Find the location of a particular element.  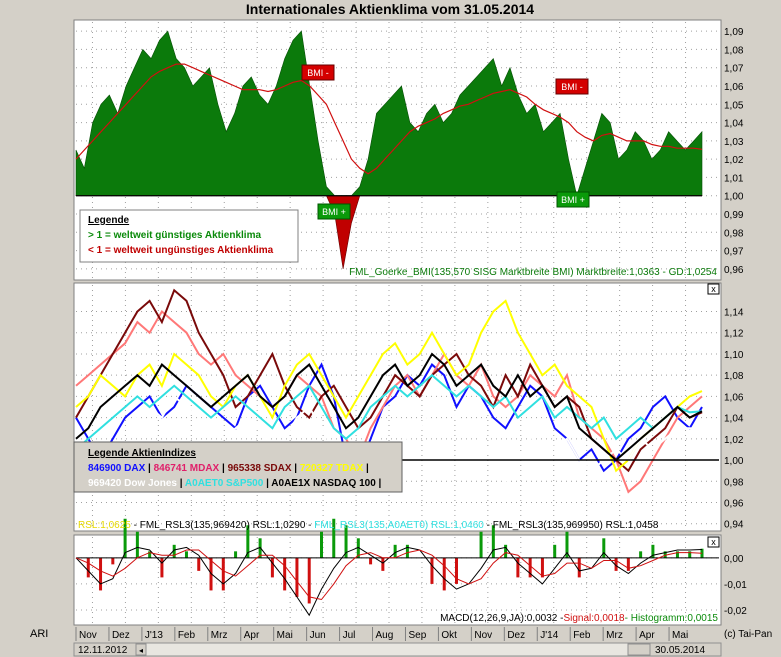

macd-close-icon: x is located at coordinates (713, 542).